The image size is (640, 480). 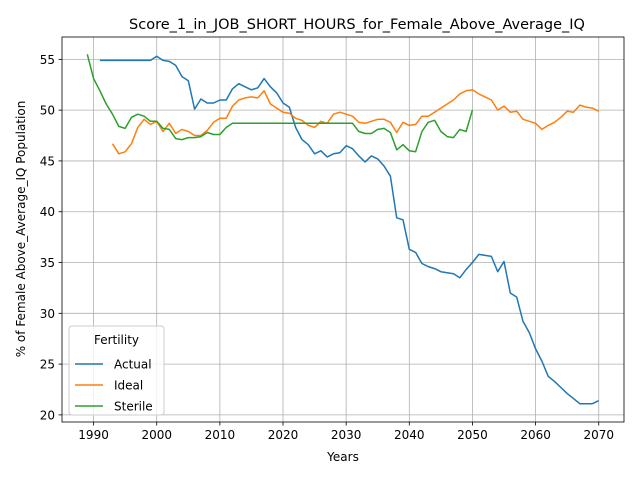 I want to click on y-axis: 20 25 30 35 40 45 50 55, so click(x=51, y=237).